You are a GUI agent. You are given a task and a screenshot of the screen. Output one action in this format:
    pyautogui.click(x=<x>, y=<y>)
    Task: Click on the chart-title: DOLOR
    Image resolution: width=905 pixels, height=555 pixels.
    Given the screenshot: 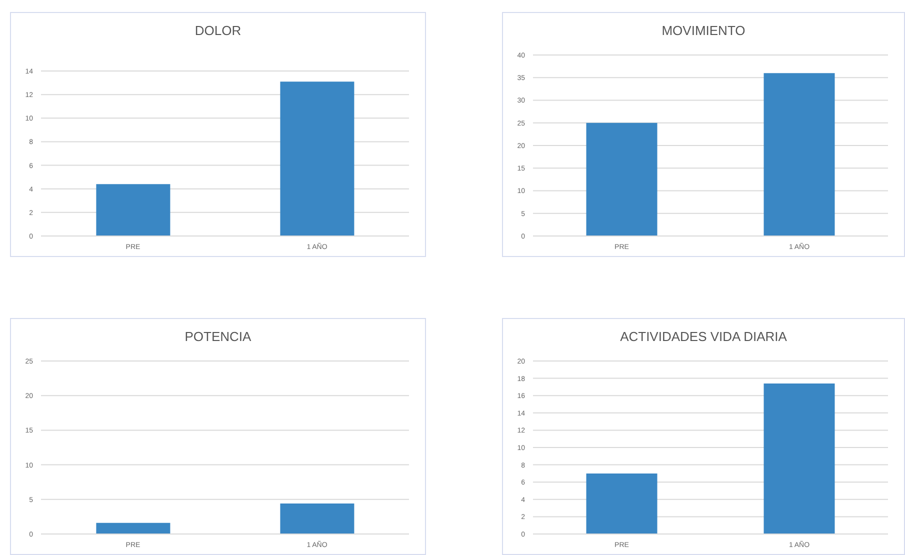 What is the action you would take?
    pyautogui.click(x=218, y=30)
    